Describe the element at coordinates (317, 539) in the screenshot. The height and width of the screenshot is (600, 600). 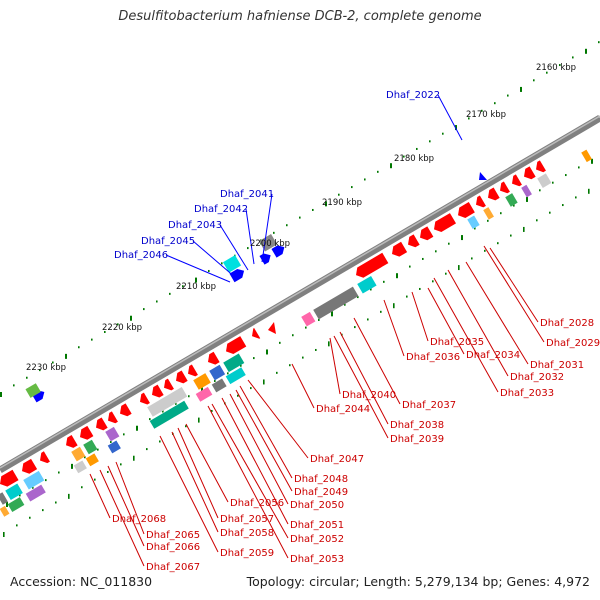
I see `gene-label-red: Dhaf_2052` at that location.